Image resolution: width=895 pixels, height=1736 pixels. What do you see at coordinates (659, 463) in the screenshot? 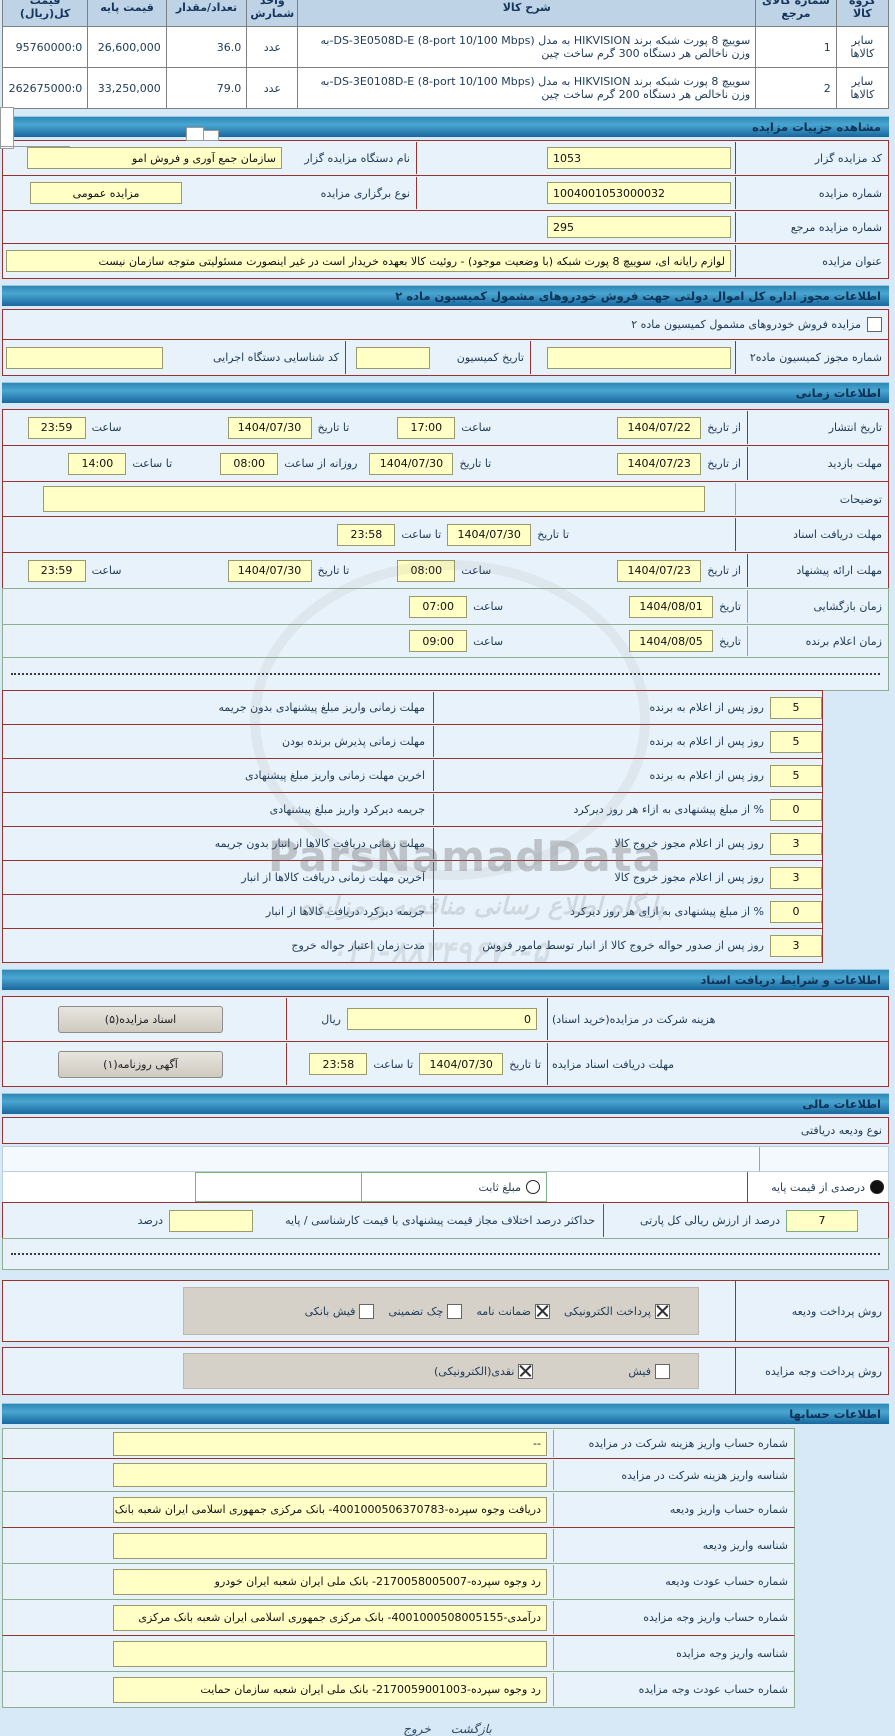
I see `visit-from-date: 1404/07/23` at bounding box center [659, 463].